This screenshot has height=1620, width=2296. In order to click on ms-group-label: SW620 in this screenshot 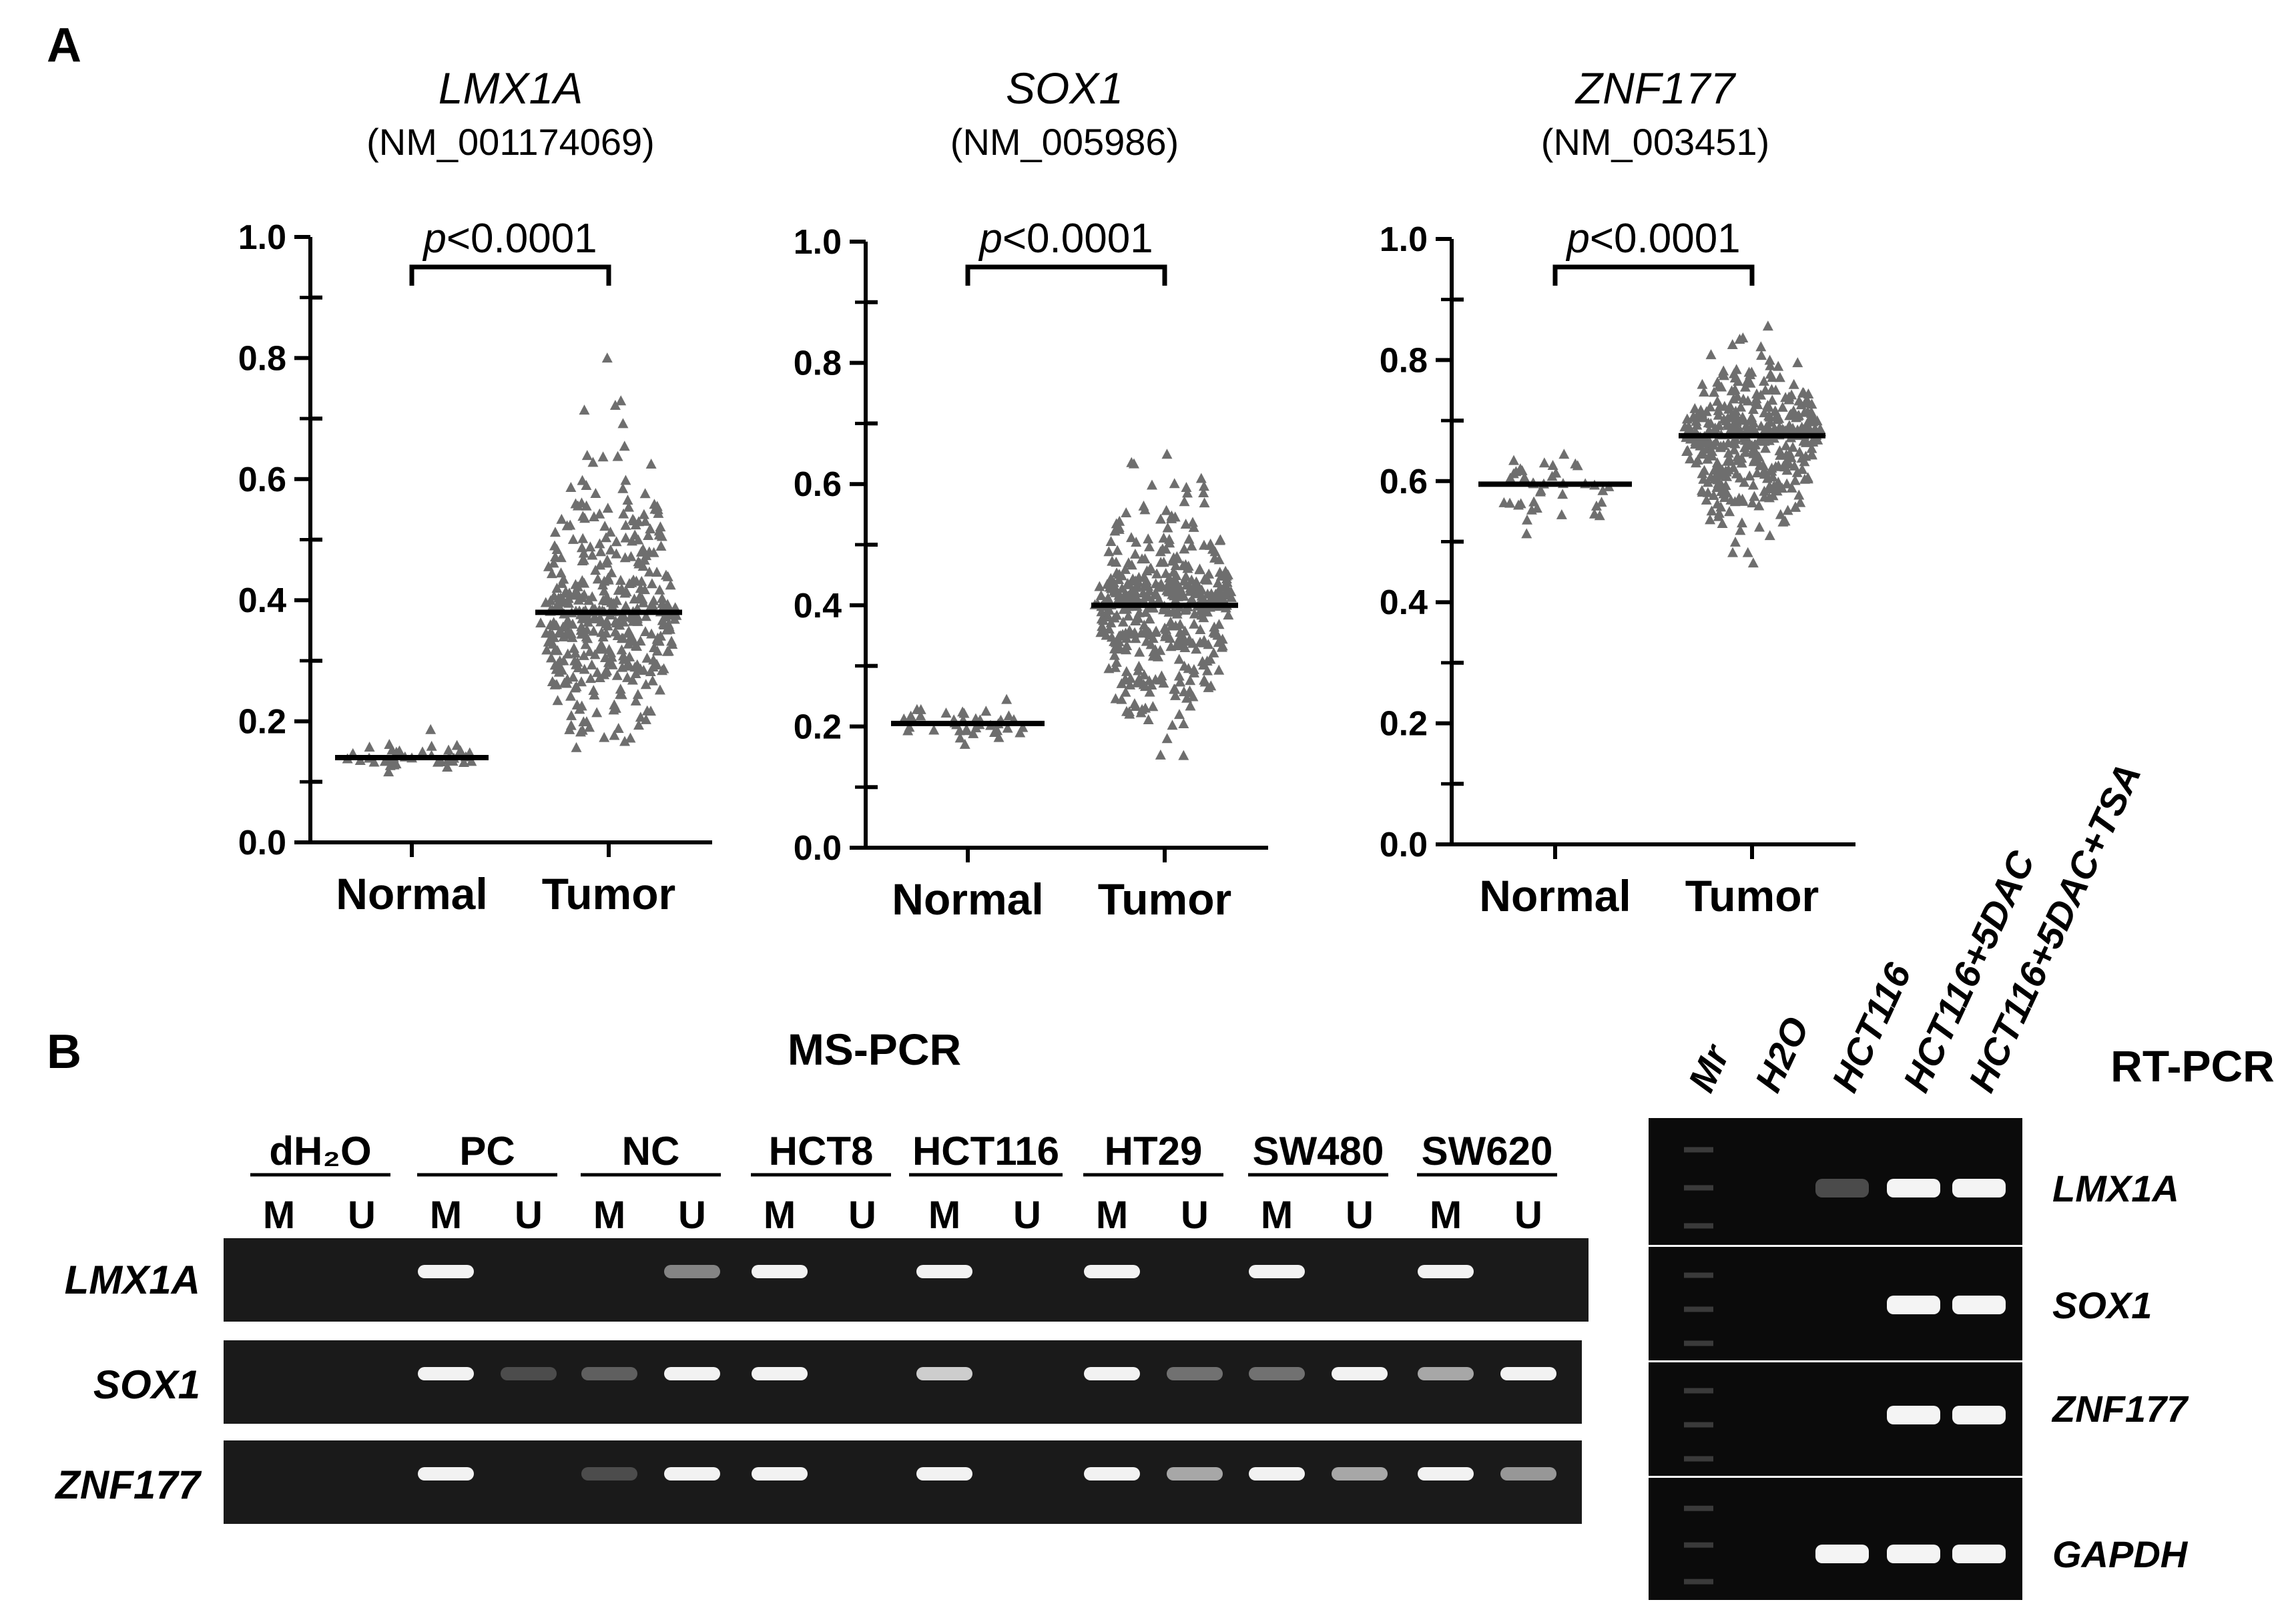, I will do `click(1487, 1151)`.